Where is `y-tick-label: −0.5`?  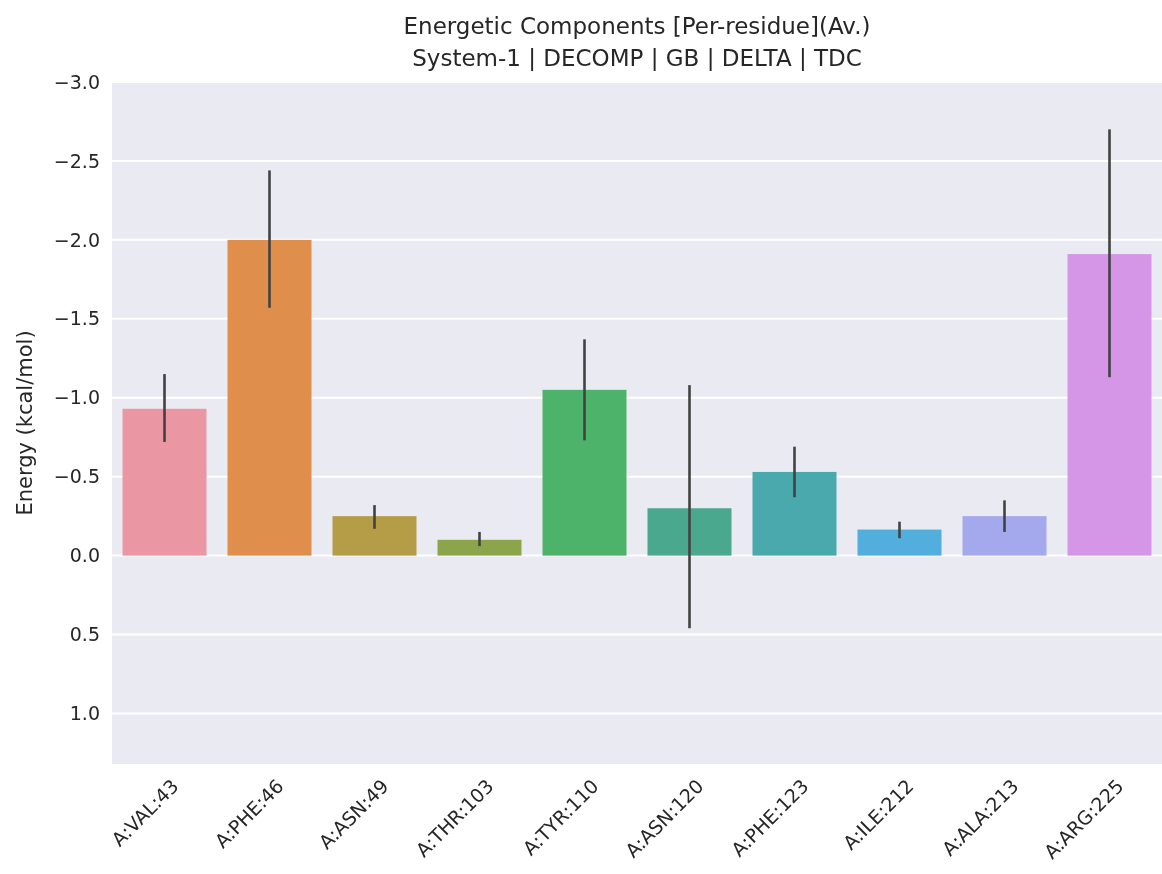
y-tick-label: −0.5 is located at coordinates (76, 476).